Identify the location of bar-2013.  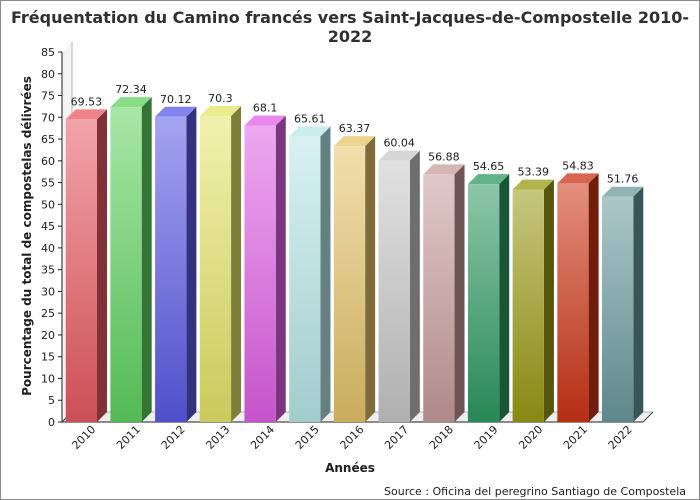
(220, 264).